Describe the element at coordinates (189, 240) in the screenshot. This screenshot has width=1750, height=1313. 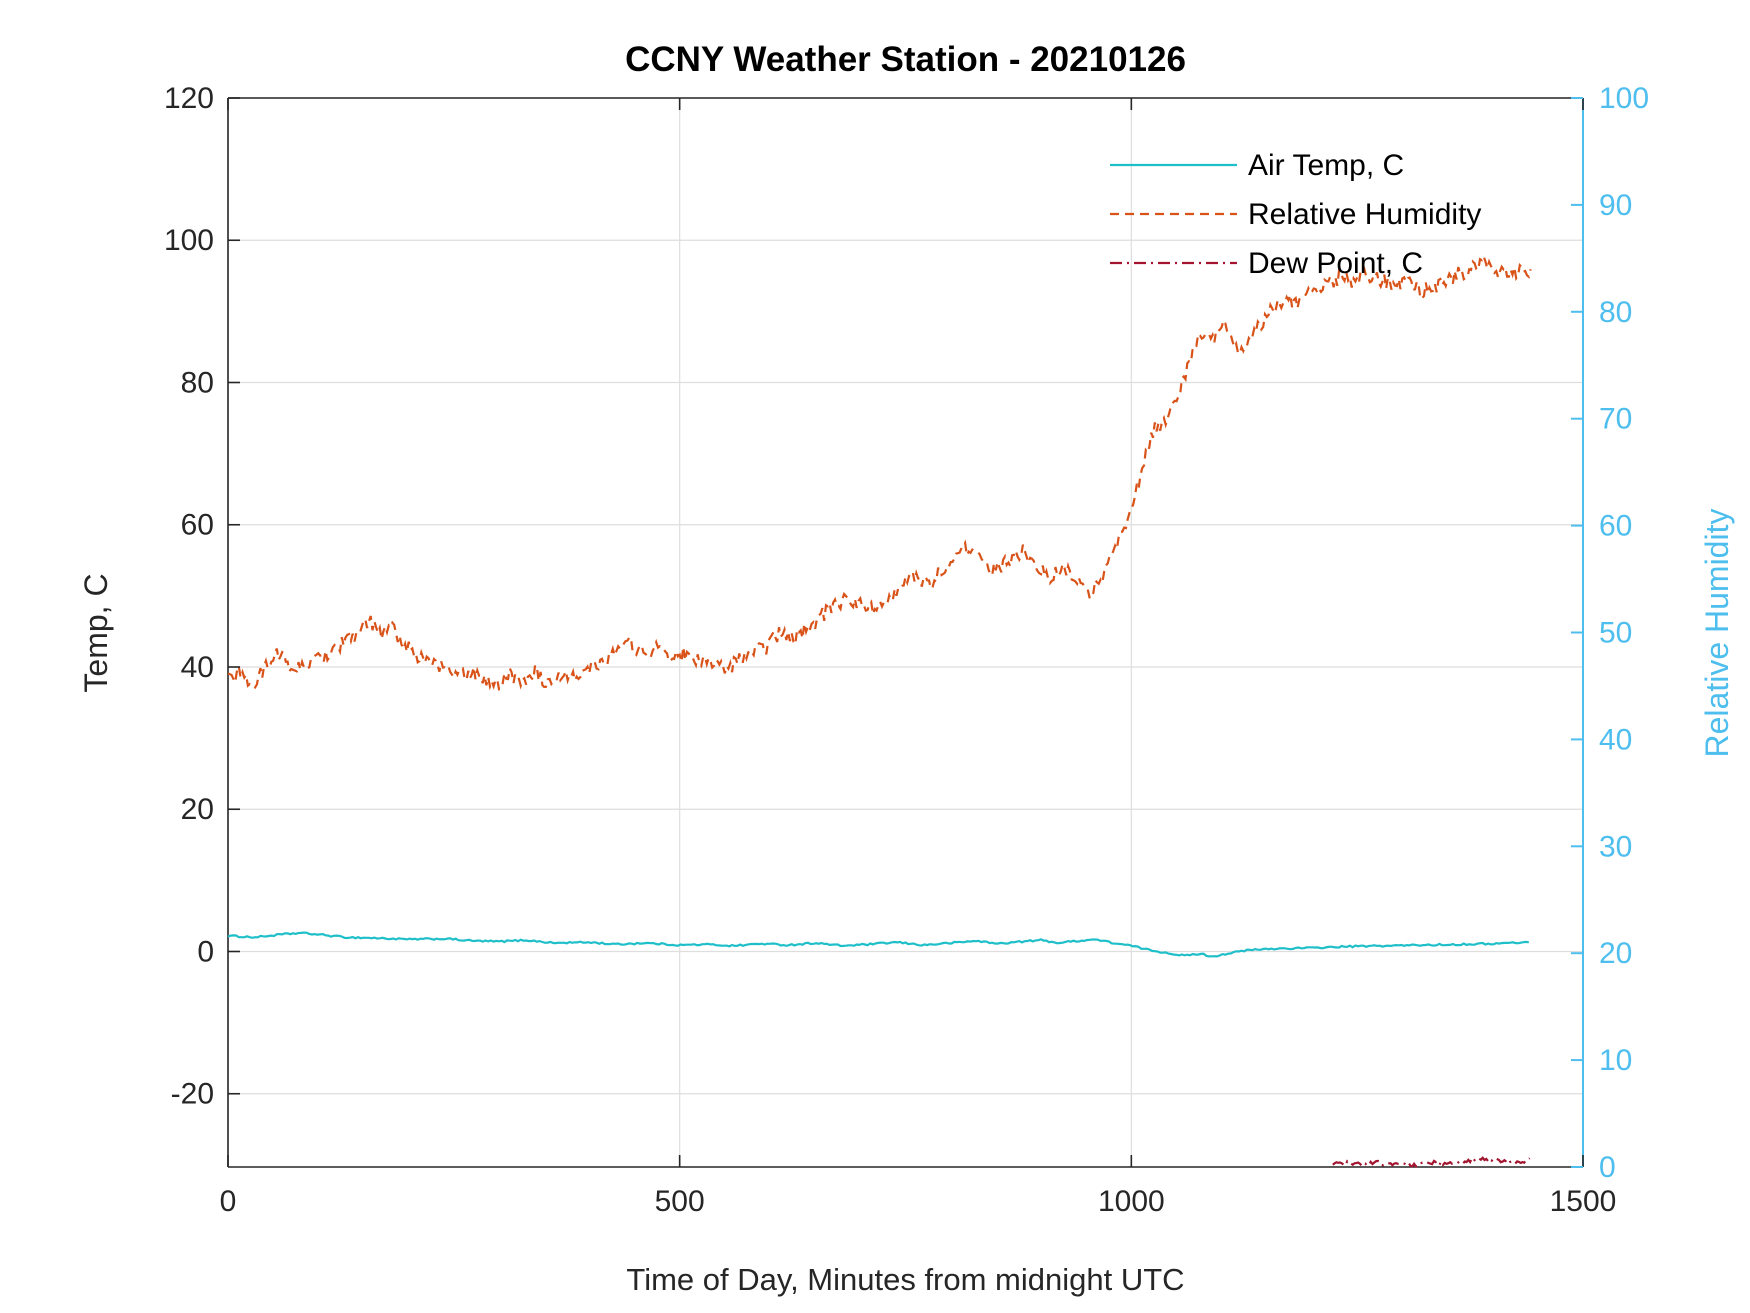
I see `y-left-tick-label-100: 100` at that location.